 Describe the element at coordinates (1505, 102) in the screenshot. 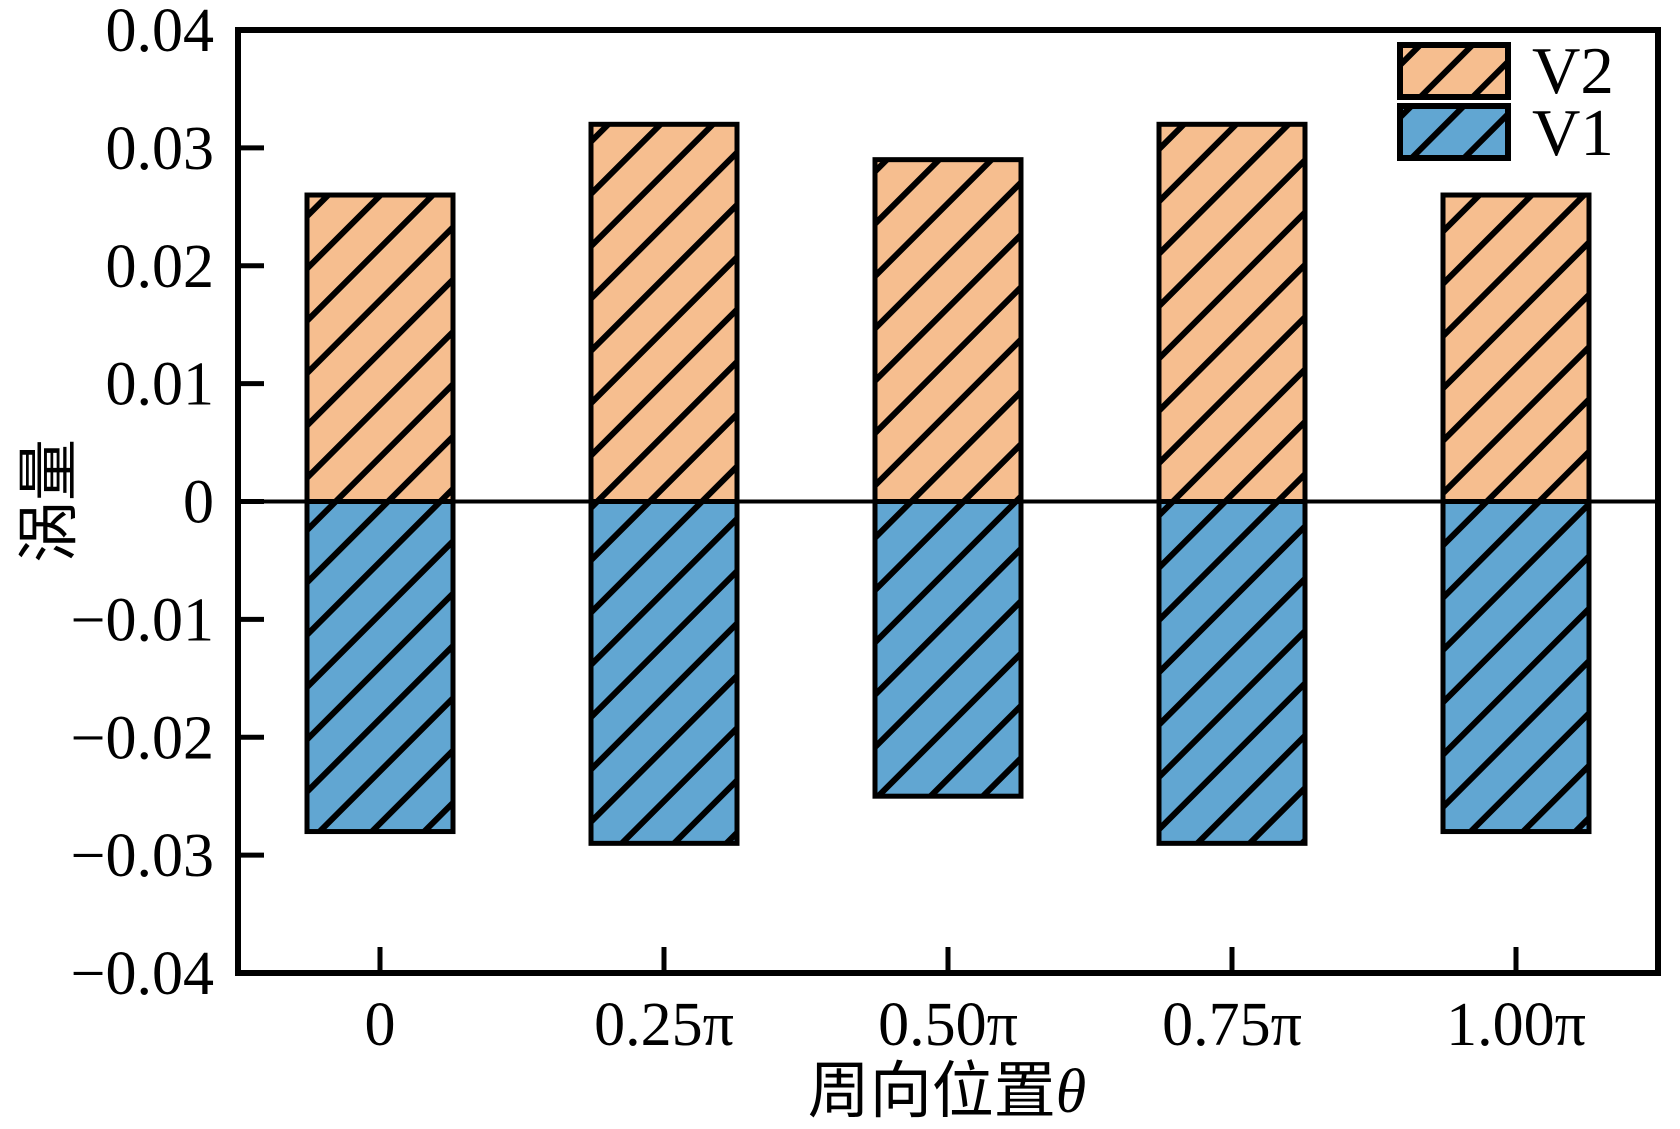

I see `legend: V2 V1` at that location.